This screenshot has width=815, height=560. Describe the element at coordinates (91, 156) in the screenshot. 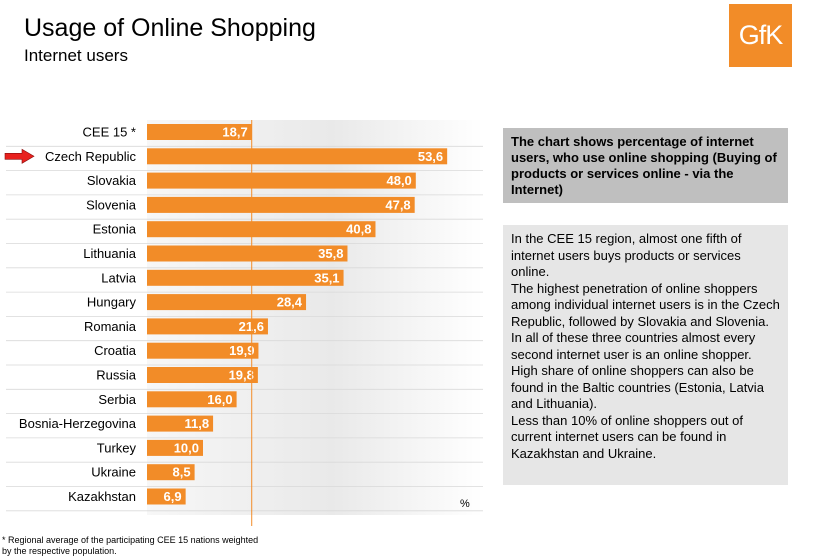

I see `category-label: Czech Republic` at that location.